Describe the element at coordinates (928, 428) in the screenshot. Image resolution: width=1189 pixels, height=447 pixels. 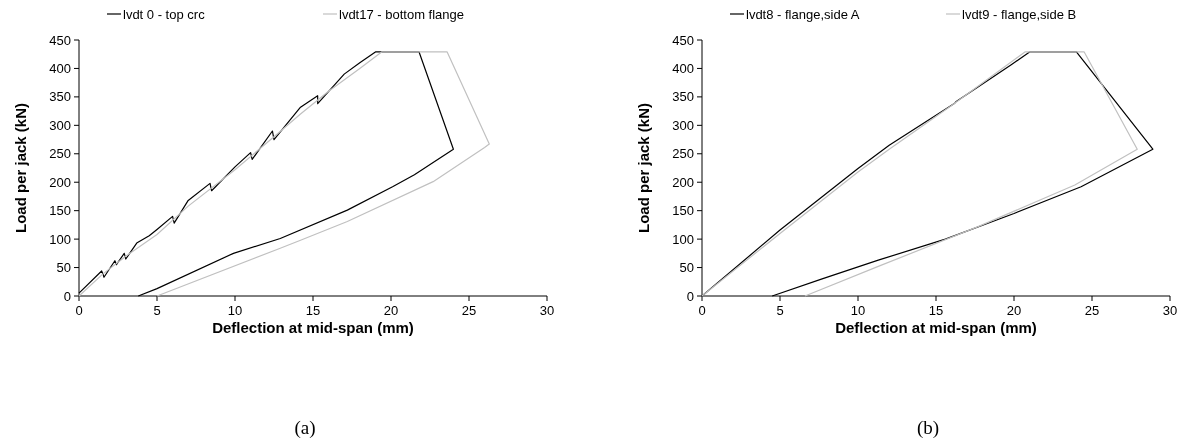
I see `text: (b)` at that location.